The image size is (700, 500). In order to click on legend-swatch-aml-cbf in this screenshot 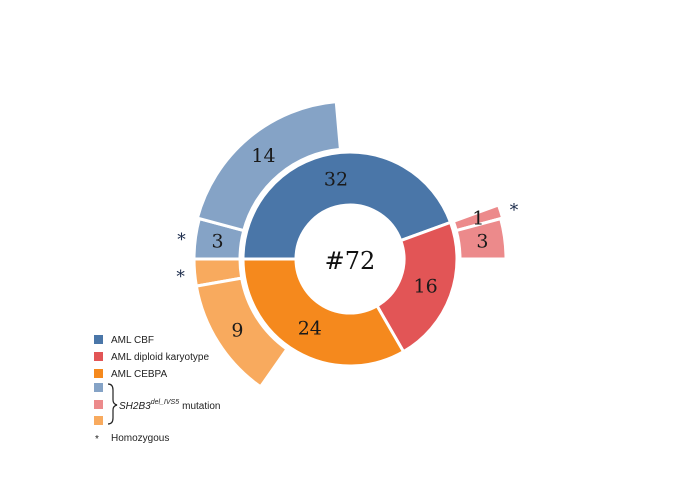, I will do `click(98, 339)`.